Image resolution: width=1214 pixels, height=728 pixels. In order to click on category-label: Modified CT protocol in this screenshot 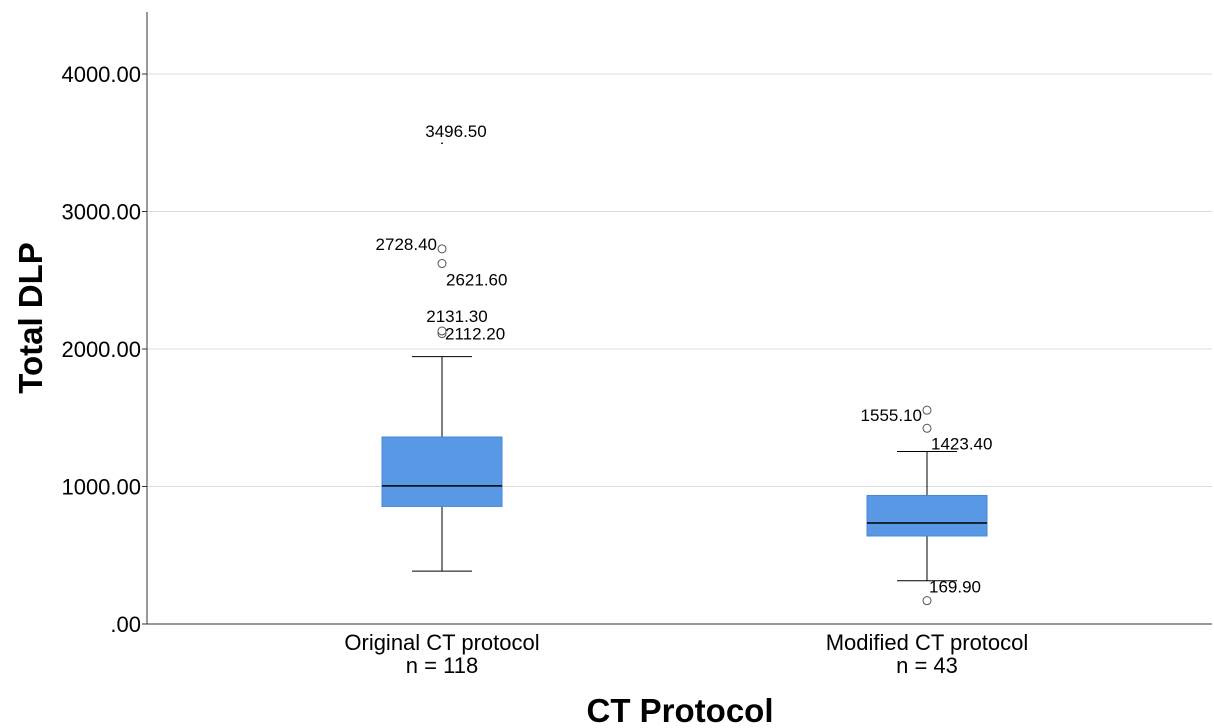, I will do `click(927, 642)`.